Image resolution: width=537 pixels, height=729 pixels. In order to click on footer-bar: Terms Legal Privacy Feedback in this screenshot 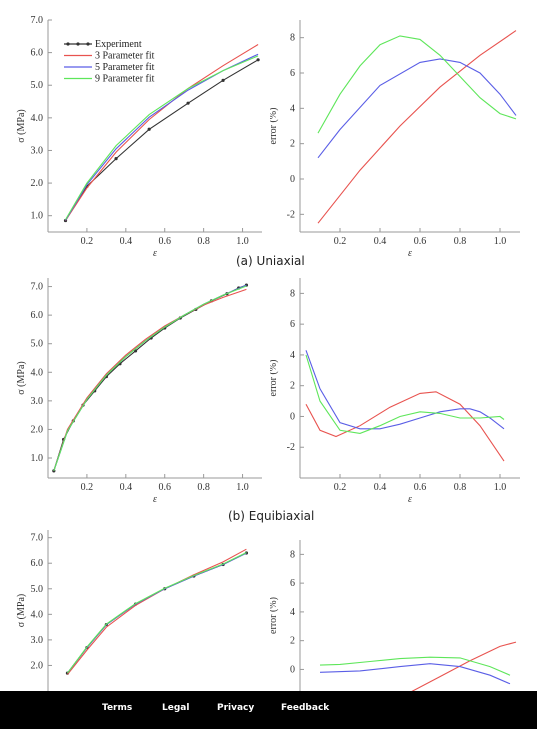, I will do `click(268, 710)`.